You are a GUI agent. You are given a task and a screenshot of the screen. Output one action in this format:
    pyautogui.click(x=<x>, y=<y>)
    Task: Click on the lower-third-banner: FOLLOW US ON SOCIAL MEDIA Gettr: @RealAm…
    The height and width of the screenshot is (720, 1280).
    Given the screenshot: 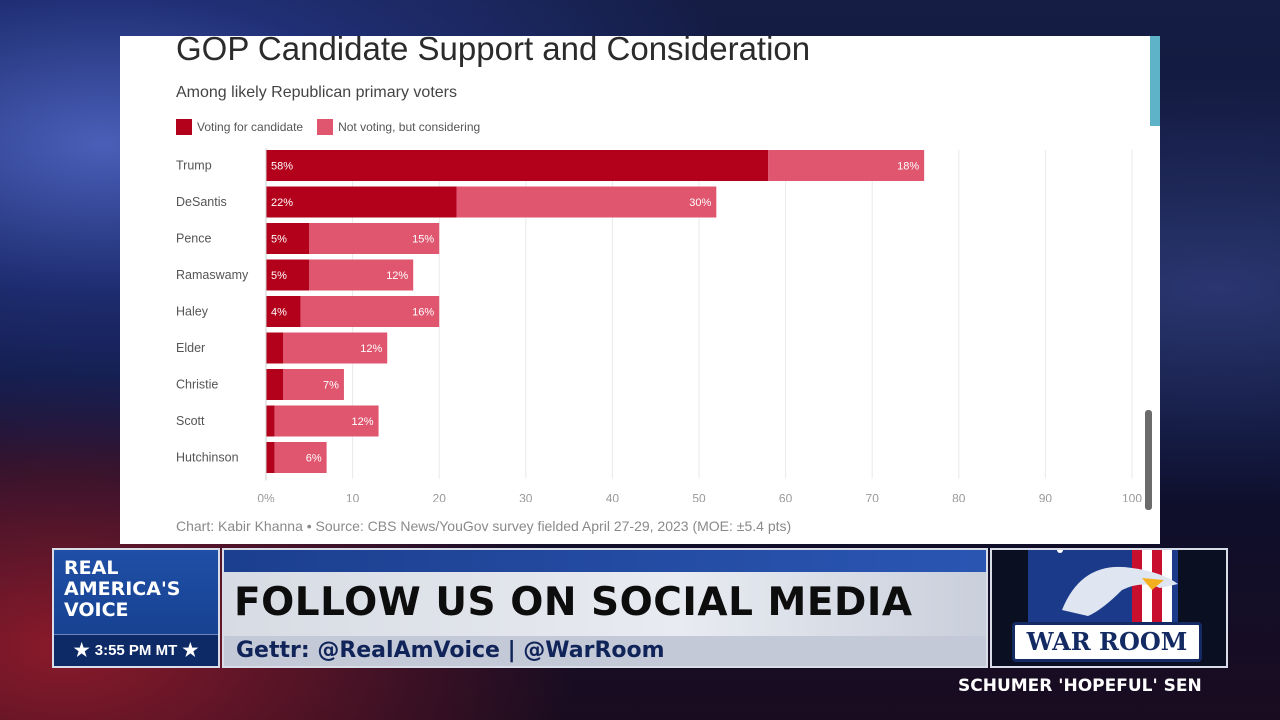 What is the action you would take?
    pyautogui.click(x=605, y=608)
    